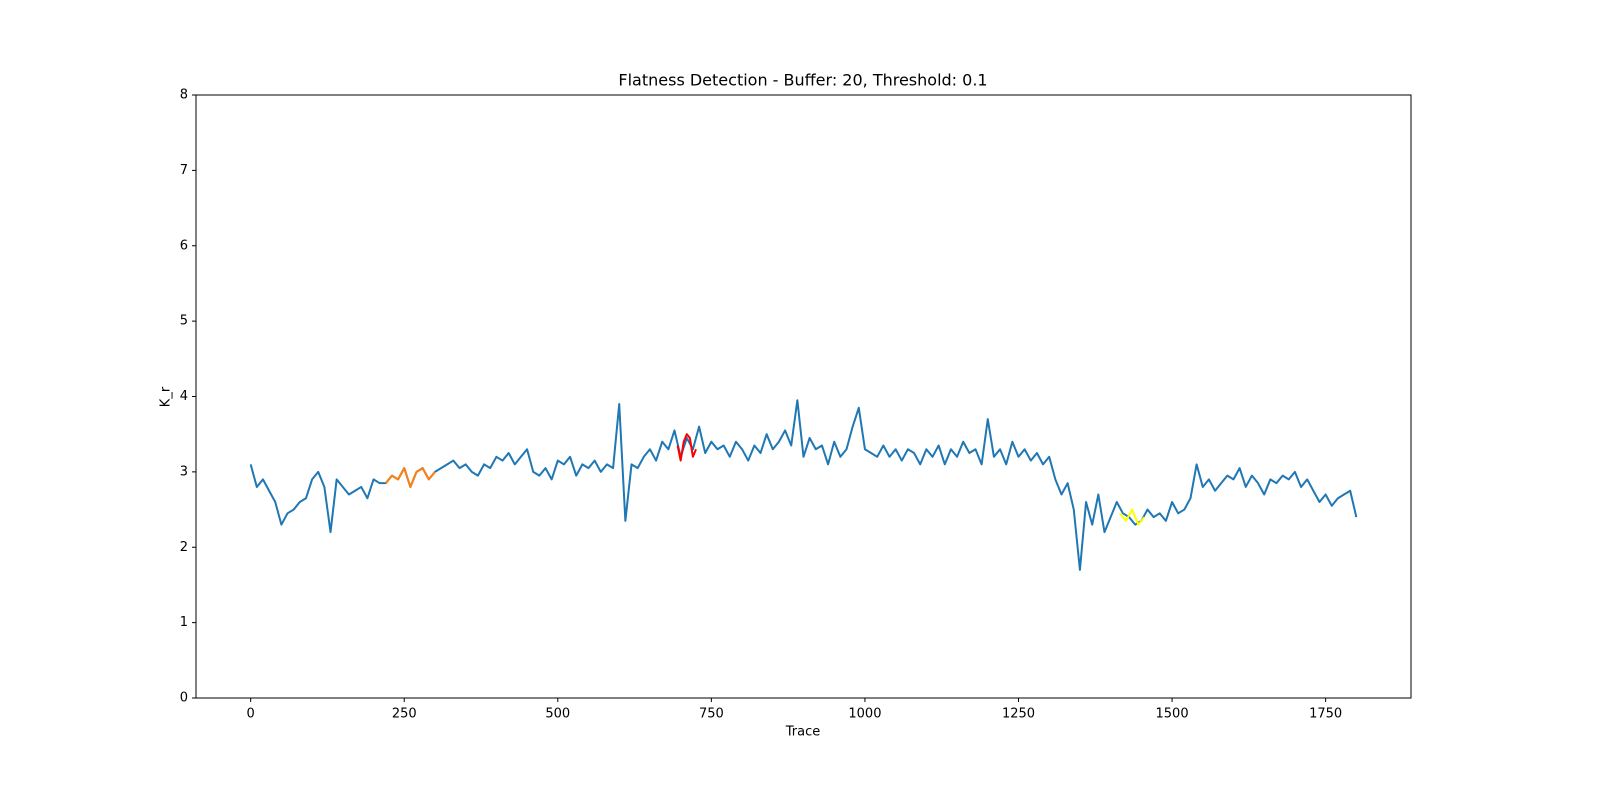  I want to click on y-tick-label: 2, so click(184, 547).